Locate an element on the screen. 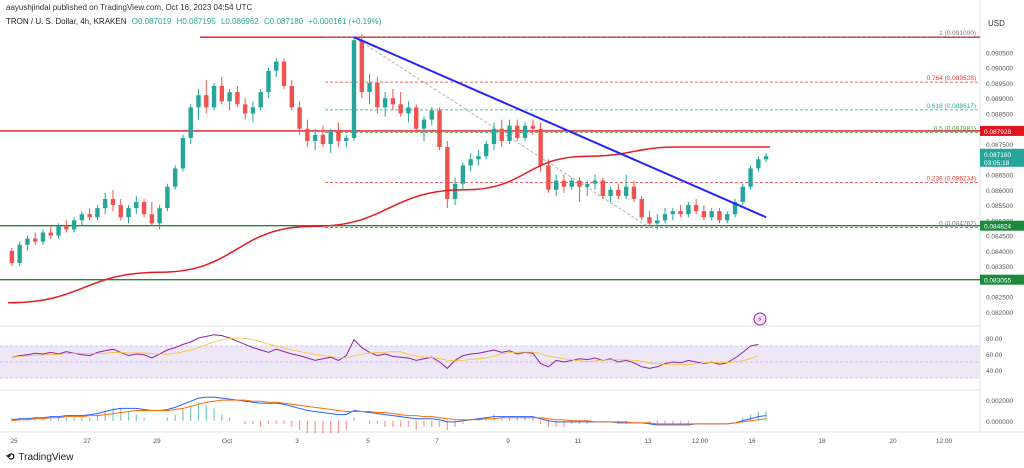 The image size is (1024, 468). time-tick-label: 18 is located at coordinates (822, 441).